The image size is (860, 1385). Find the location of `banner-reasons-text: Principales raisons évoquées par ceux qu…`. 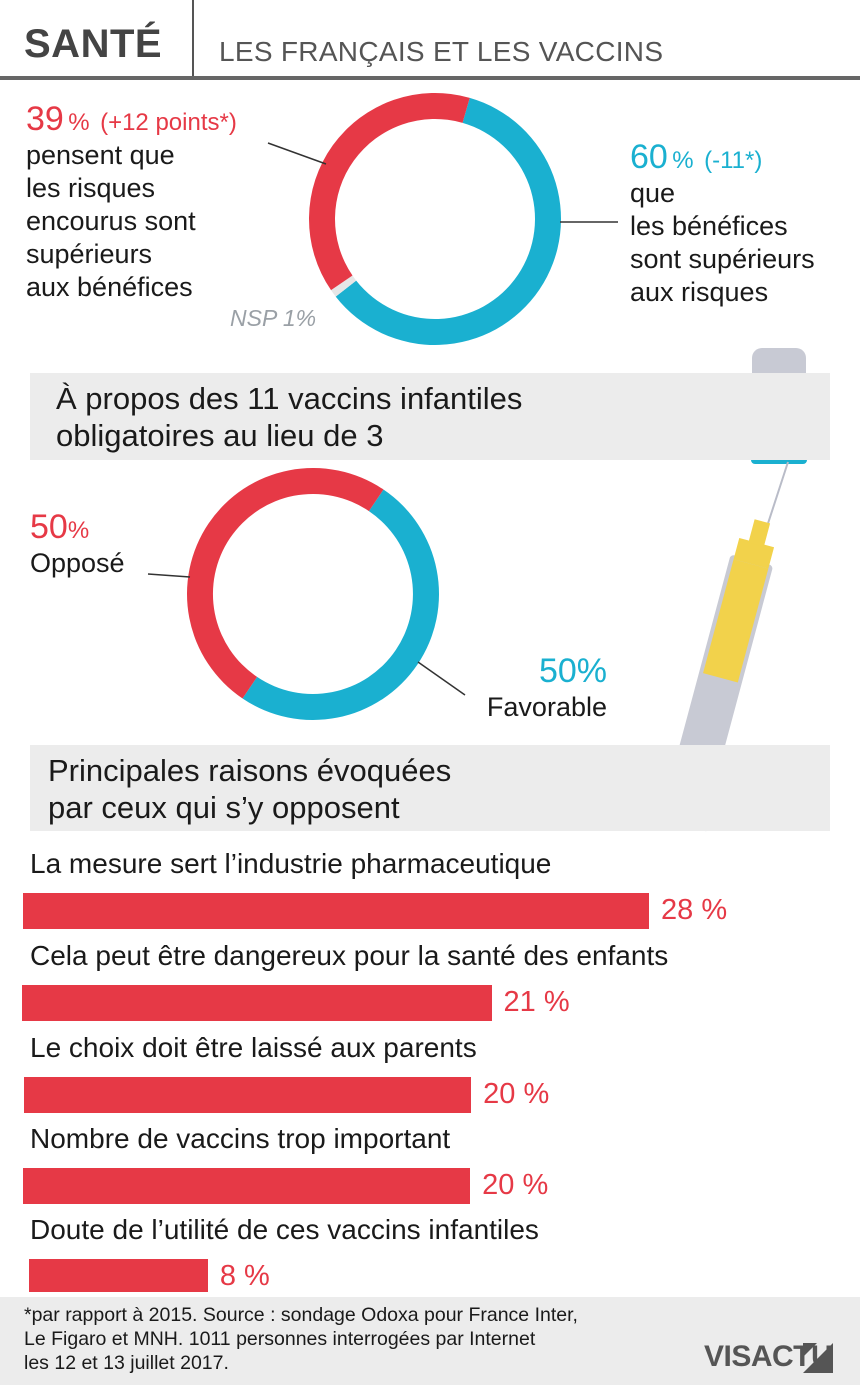

banner-reasons-text: Principales raisons évoquées par ceux qu… is located at coordinates (348, 789).